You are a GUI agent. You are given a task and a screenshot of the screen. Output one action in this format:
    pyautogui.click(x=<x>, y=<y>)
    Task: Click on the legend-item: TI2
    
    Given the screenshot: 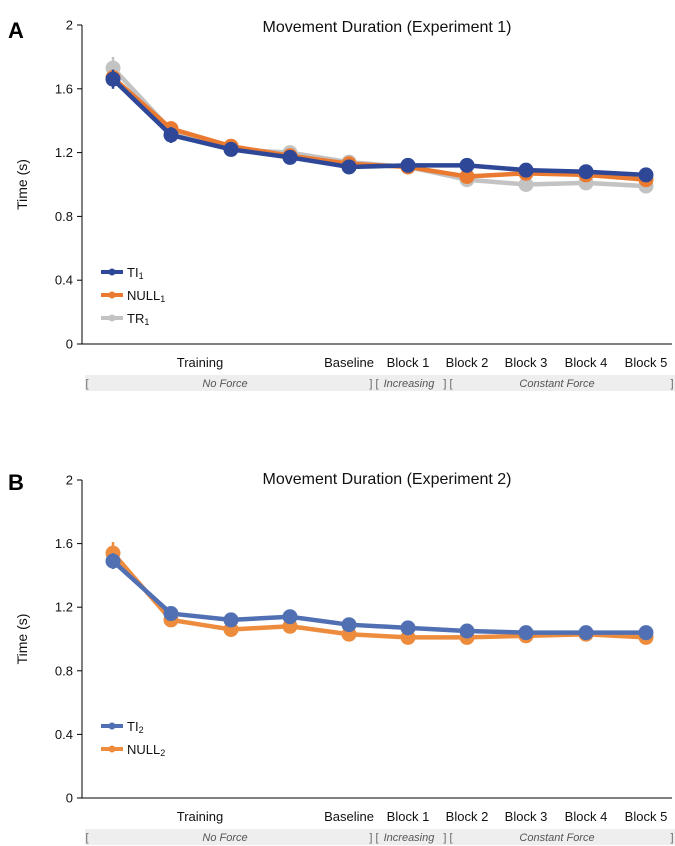 What is the action you would take?
    pyautogui.click(x=122, y=727)
    